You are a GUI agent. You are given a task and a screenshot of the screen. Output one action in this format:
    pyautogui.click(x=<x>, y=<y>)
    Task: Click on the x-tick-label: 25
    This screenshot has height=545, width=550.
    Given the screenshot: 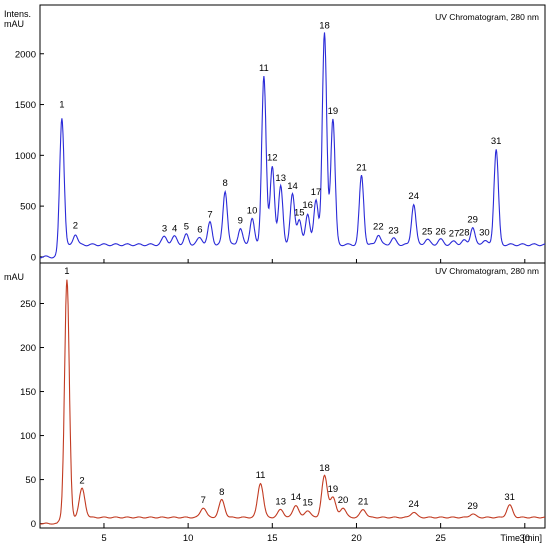 What is the action you would take?
    pyautogui.click(x=440, y=538)
    